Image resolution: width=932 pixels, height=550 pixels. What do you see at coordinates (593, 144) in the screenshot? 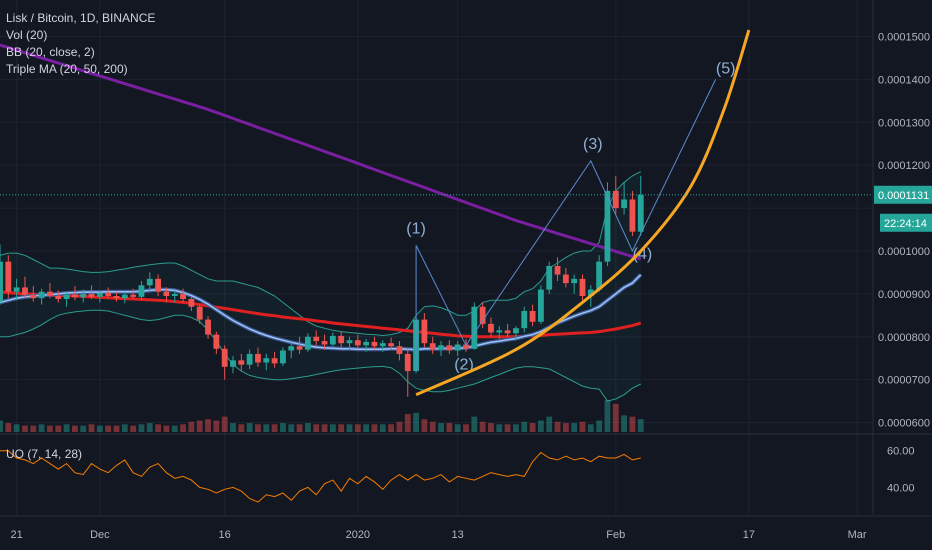
I see `wave-label-3: (3)` at bounding box center [593, 144].